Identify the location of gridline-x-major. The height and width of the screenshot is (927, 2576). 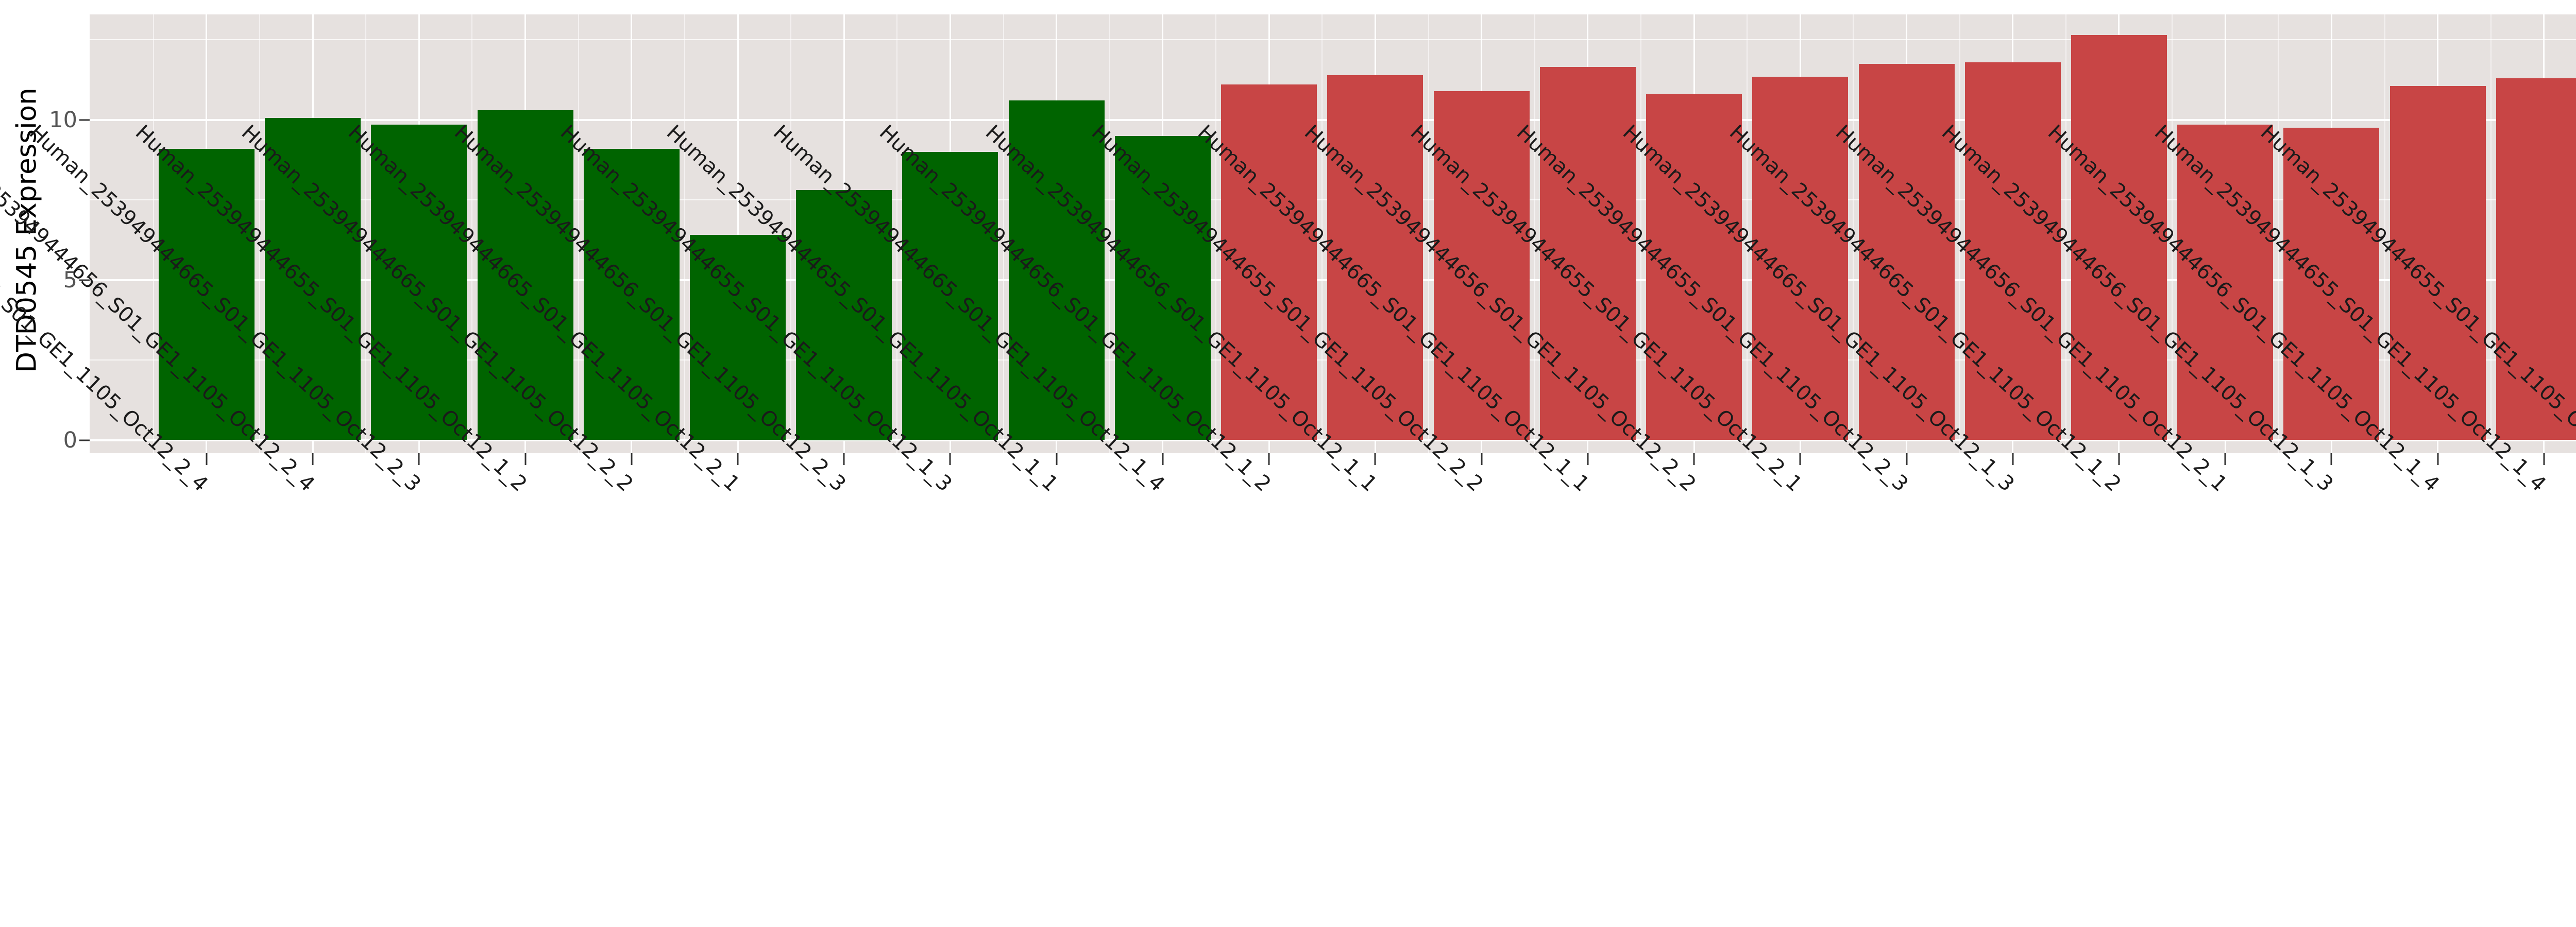
(738, 233).